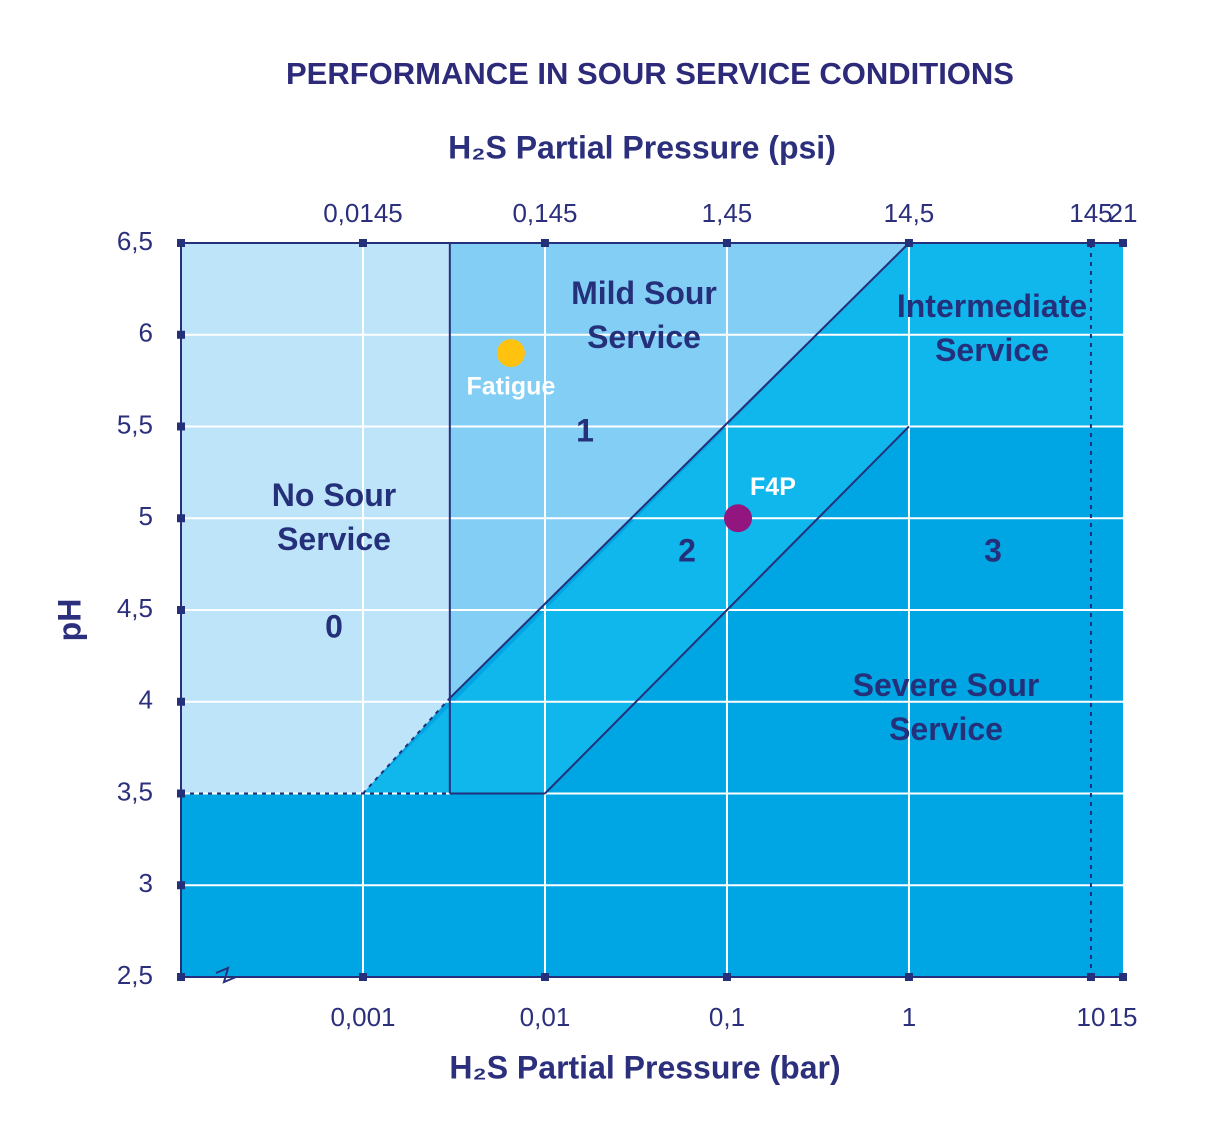  Describe the element at coordinates (946, 707) in the screenshot. I see `region-label: Severe Sour Service` at that location.